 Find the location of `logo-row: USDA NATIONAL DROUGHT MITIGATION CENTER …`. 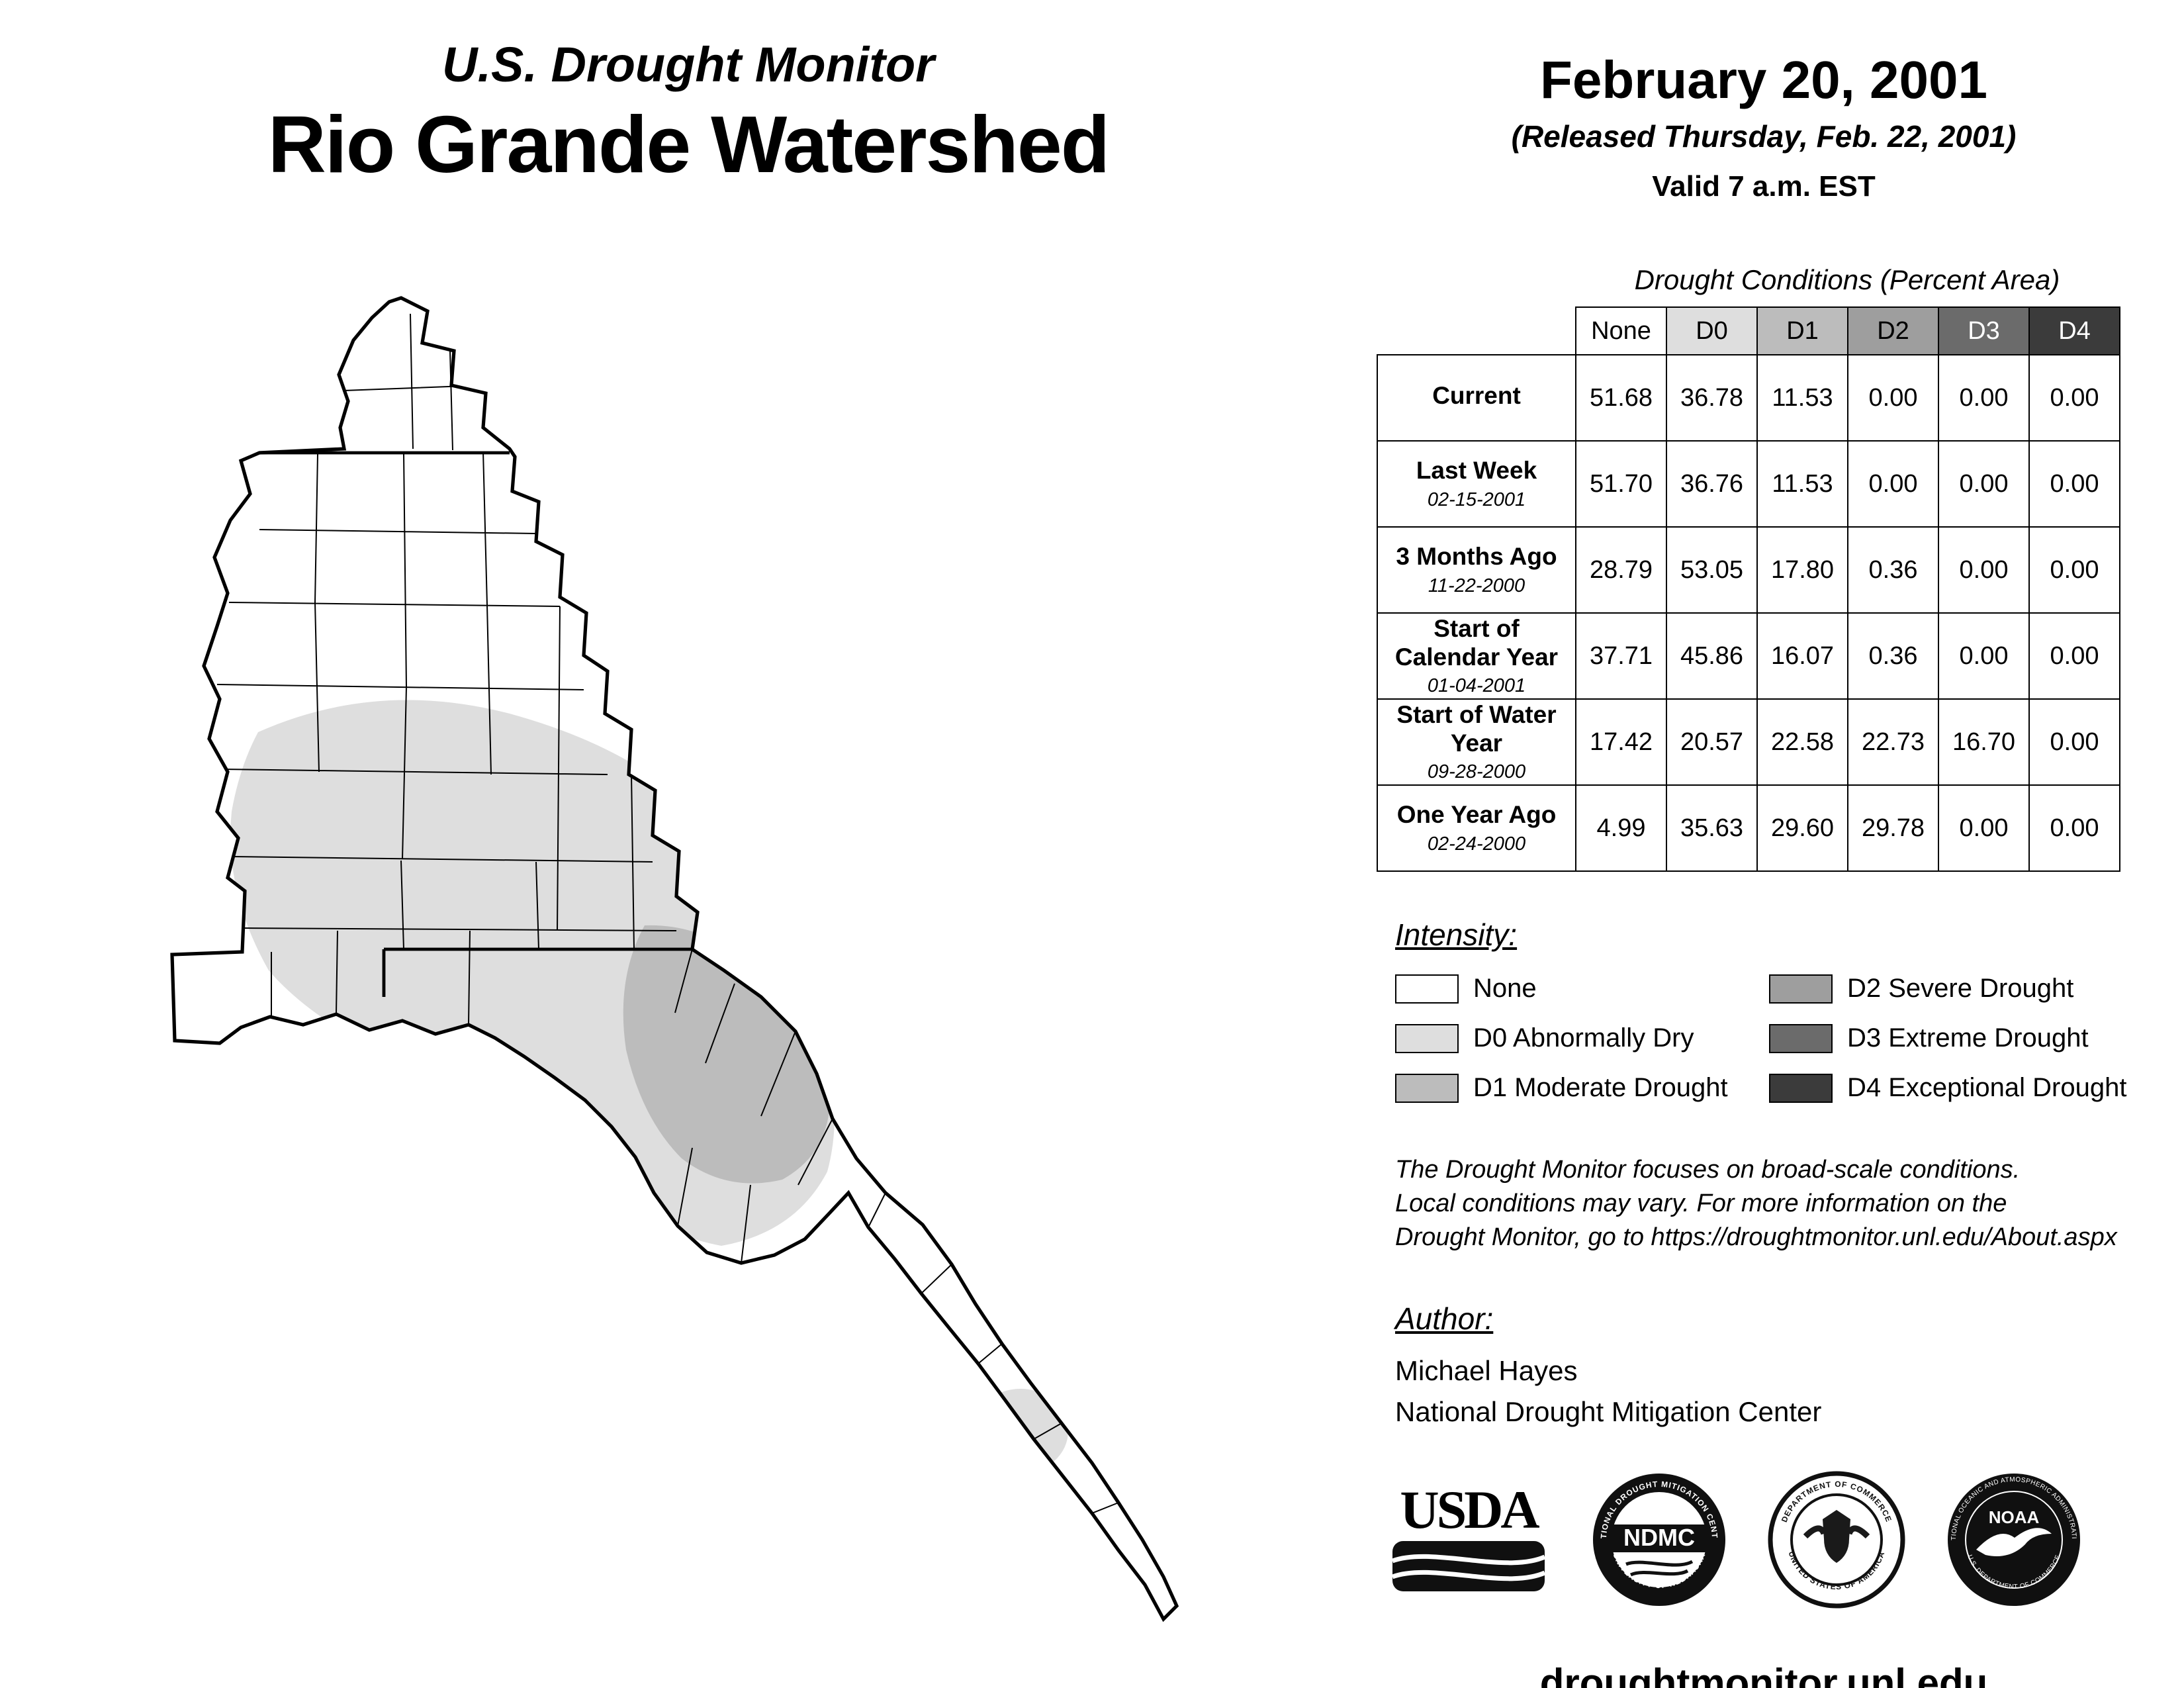

logo-row: USDA NATIONAL DROUGHT MITIGATION CENTER … is located at coordinates (1764, 1538).